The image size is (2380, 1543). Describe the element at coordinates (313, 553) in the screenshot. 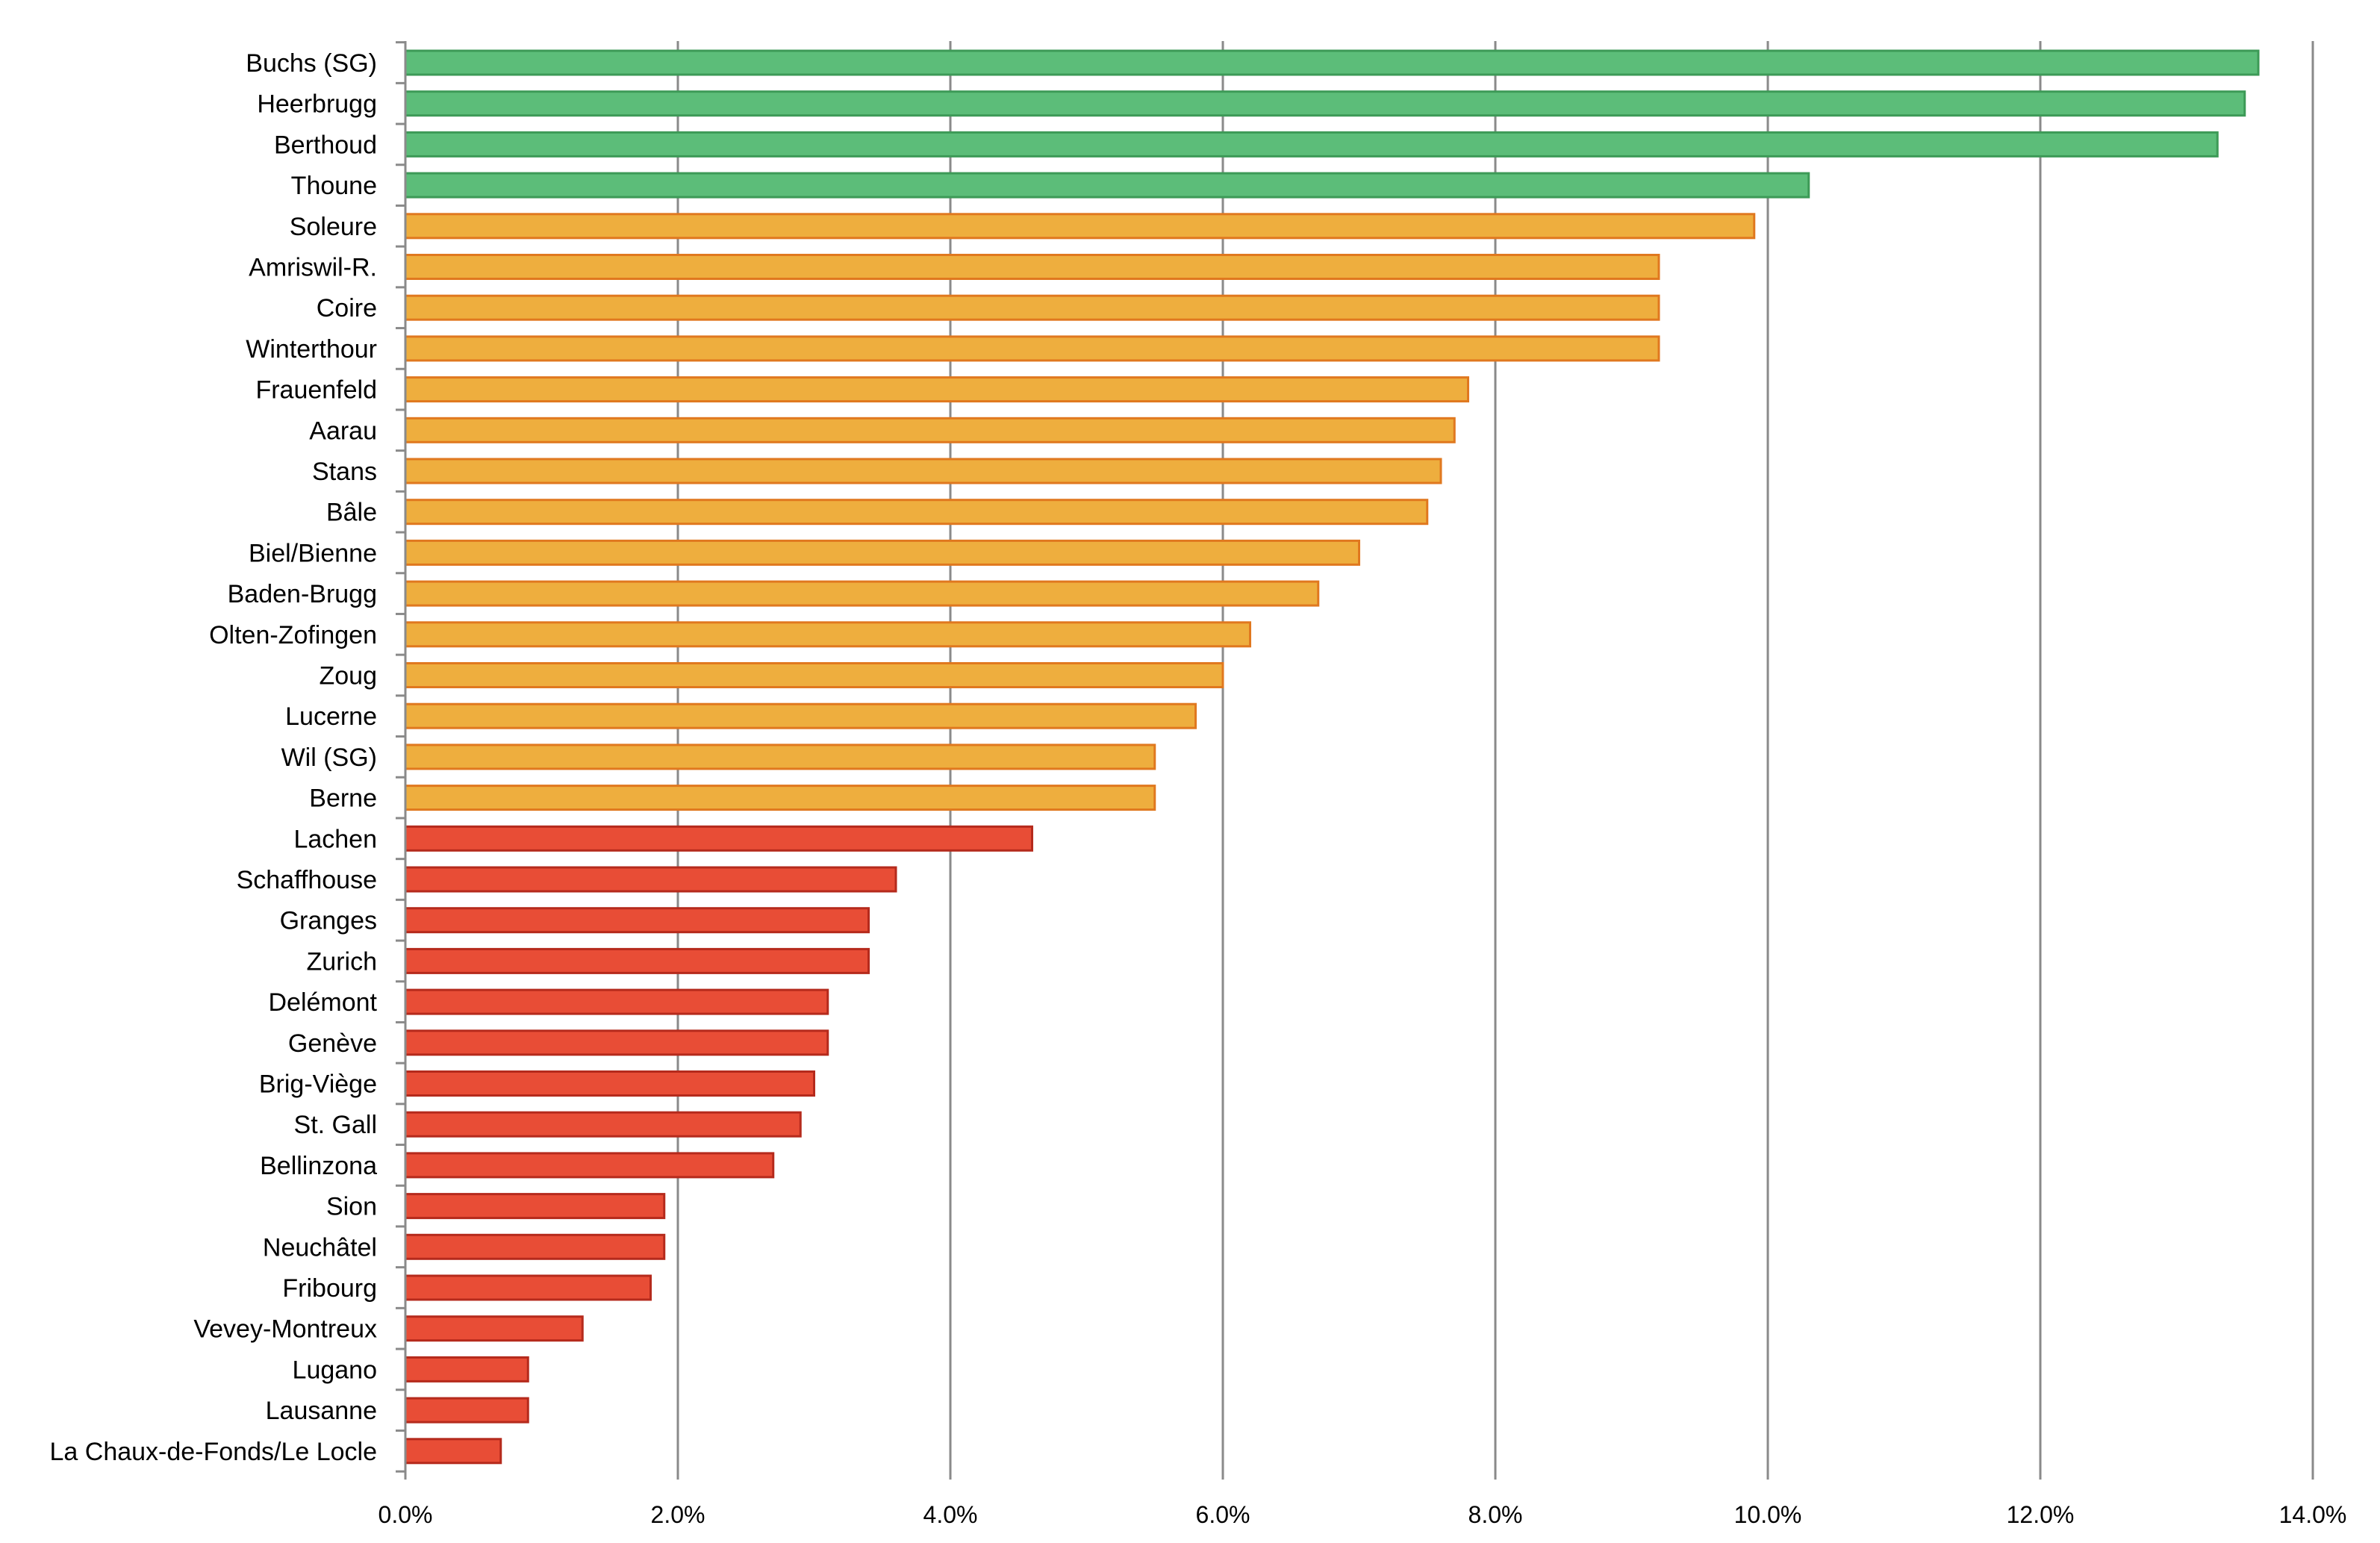

I see `category-label: Biel/Bienne` at that location.